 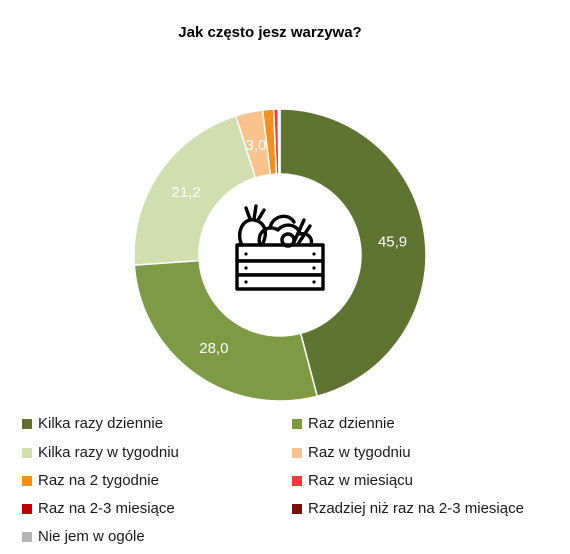 What do you see at coordinates (359, 452) in the screenshot?
I see `legend-label: Raz w tygodniu` at bounding box center [359, 452].